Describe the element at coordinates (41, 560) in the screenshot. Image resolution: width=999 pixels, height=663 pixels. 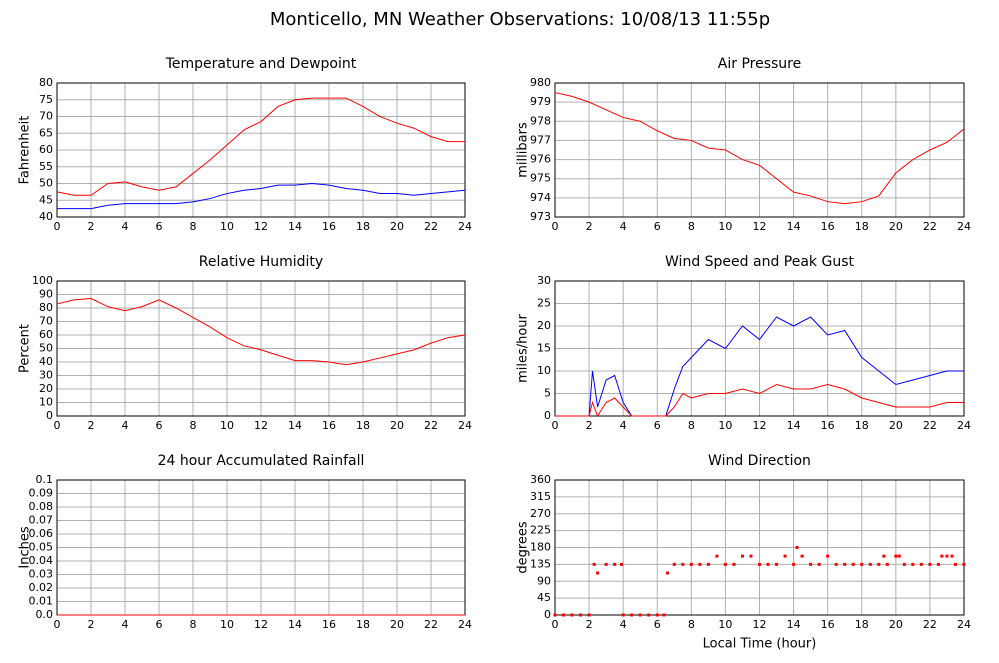
I see `y-tick-label: 0.04` at that location.